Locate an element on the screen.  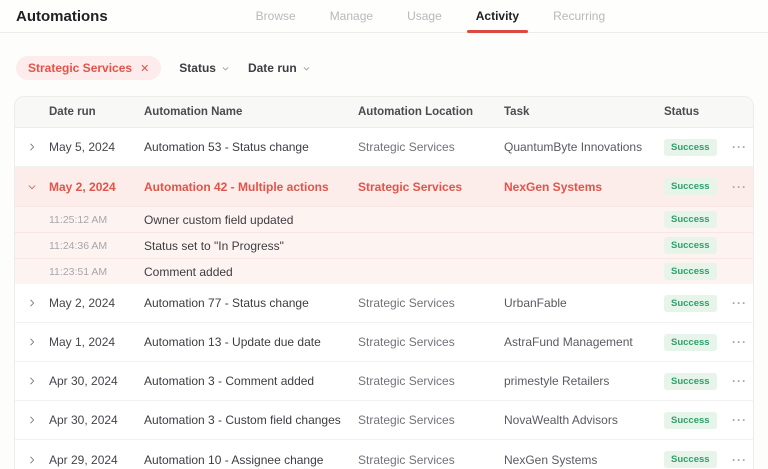
tab-bar: Browse Manage Usage Activity Recurring is located at coordinates (430, 16).